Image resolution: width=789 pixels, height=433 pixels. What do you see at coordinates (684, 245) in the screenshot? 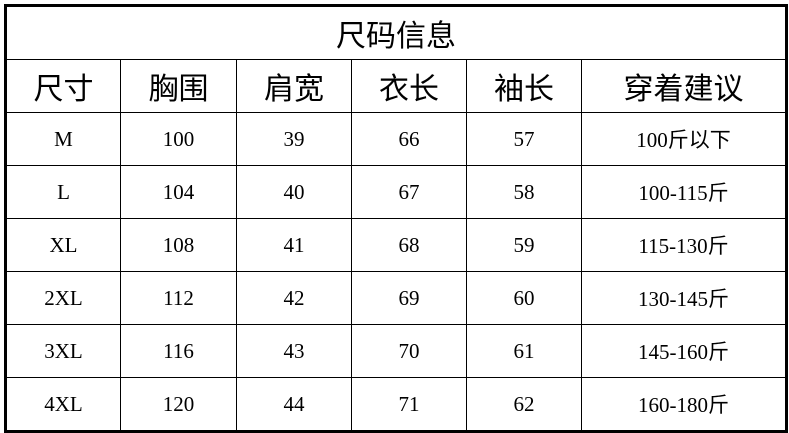
I see `table-cell: 115-130斤` at bounding box center [684, 245].